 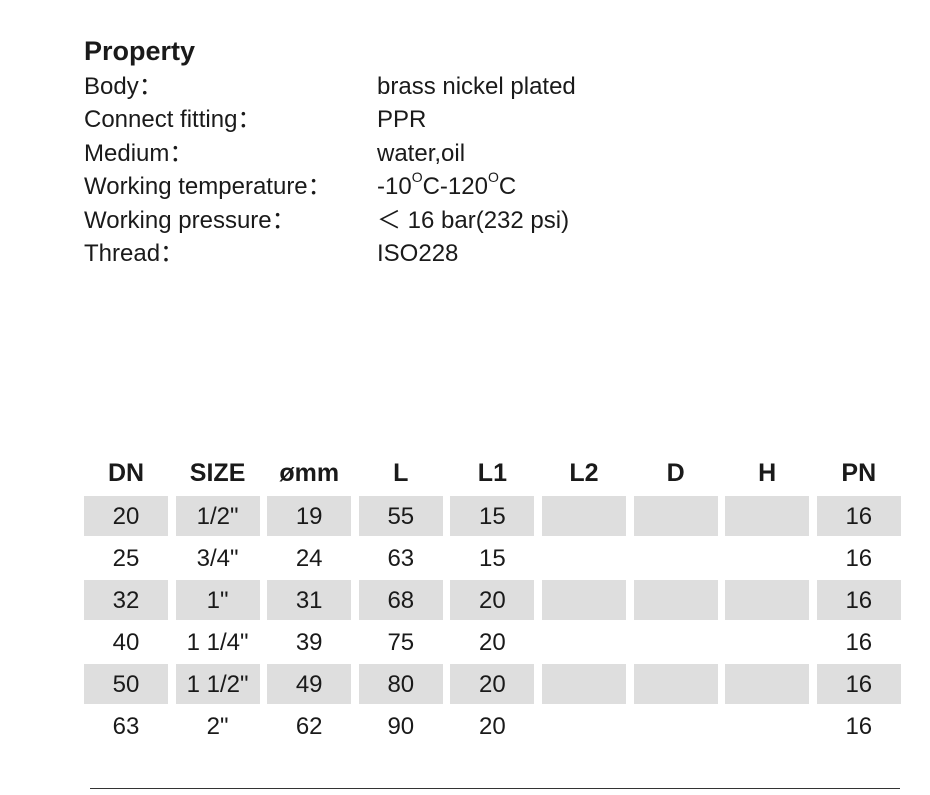 I want to click on property-value: -10OC-120OC, so click(x=446, y=186).